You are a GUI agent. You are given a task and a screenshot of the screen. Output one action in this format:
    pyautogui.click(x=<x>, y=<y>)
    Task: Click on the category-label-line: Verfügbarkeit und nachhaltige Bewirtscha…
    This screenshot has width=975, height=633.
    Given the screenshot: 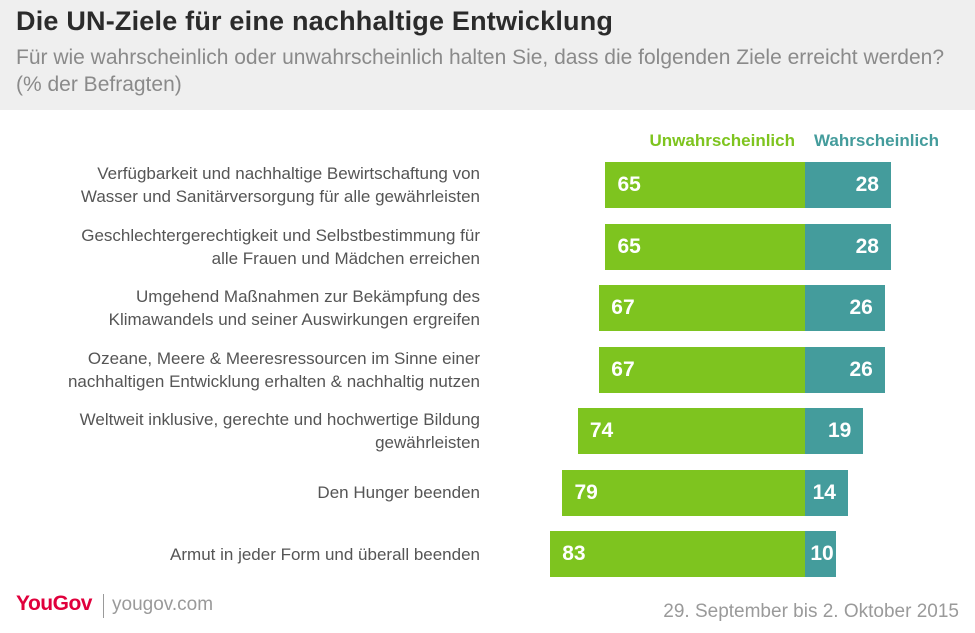 What is the action you would take?
    pyautogui.click(x=288, y=173)
    